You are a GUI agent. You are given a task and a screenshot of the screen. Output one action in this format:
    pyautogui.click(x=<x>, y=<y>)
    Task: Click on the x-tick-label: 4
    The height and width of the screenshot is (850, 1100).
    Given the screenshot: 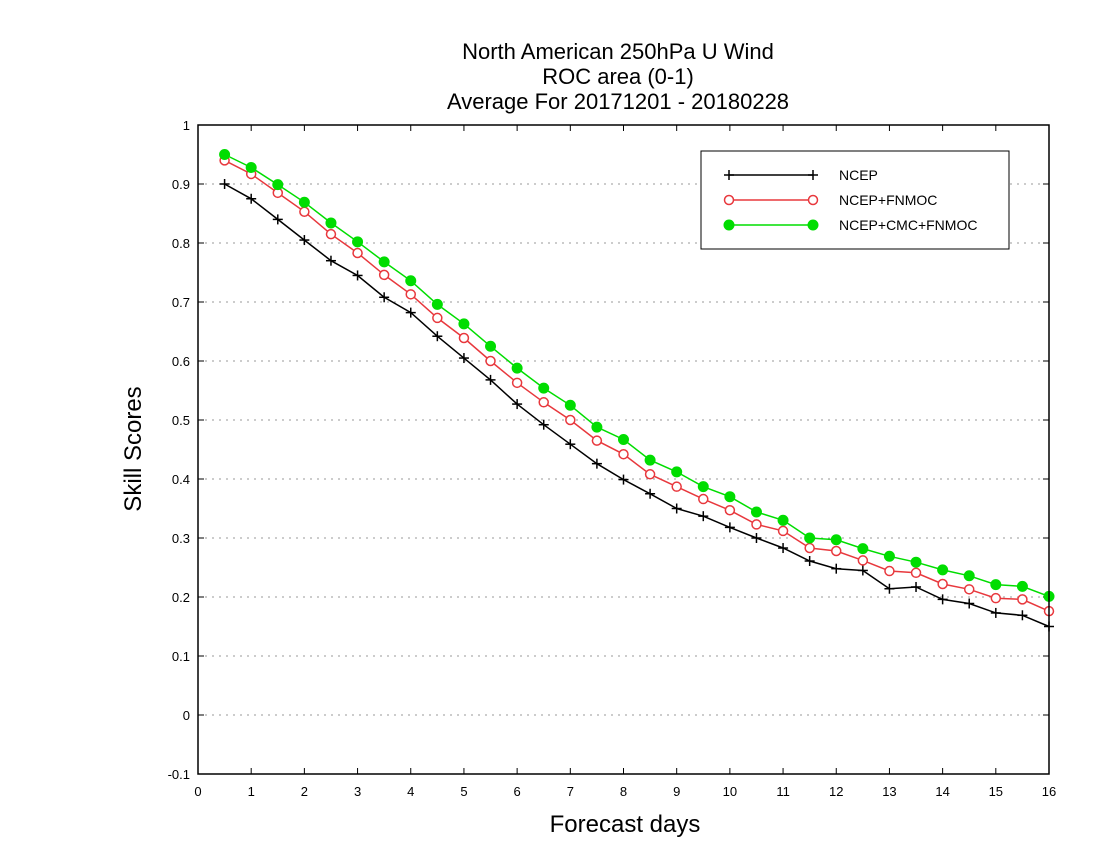 What is the action you would take?
    pyautogui.click(x=410, y=791)
    